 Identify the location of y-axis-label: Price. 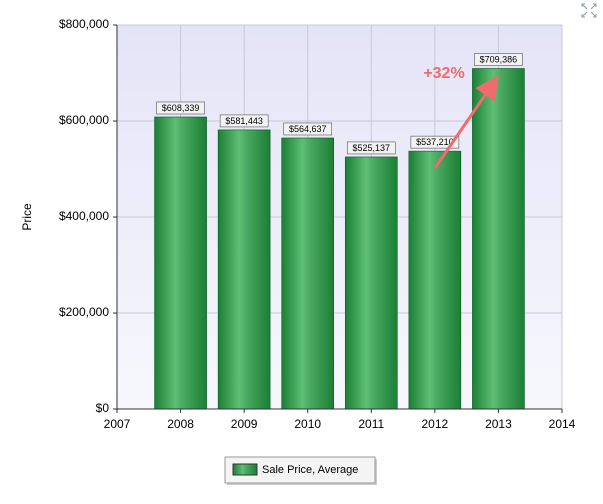
(27, 217).